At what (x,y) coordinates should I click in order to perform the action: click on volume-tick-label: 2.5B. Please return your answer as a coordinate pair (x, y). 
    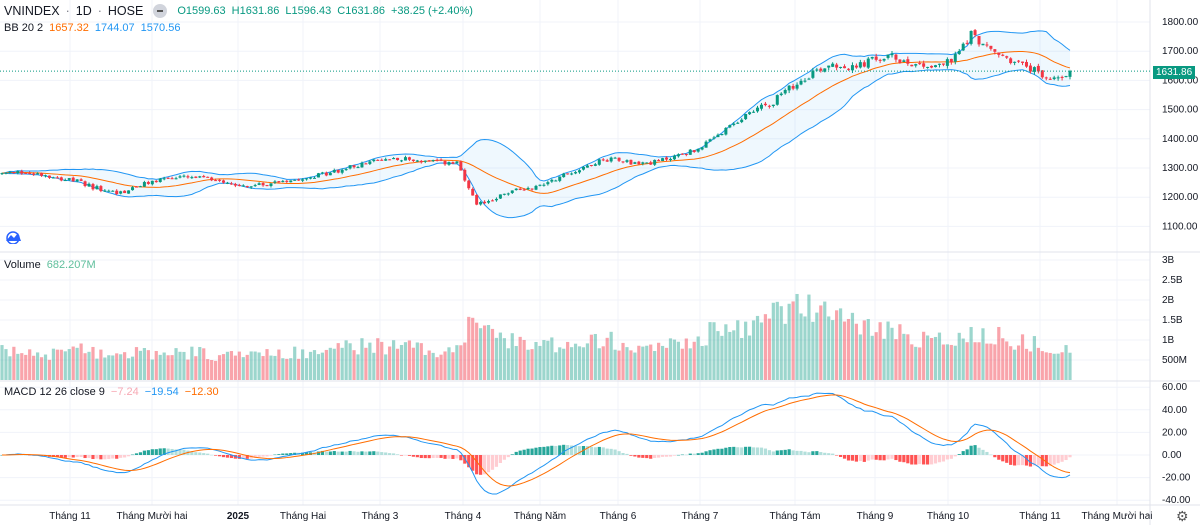
    Looking at the image, I should click on (1172, 280).